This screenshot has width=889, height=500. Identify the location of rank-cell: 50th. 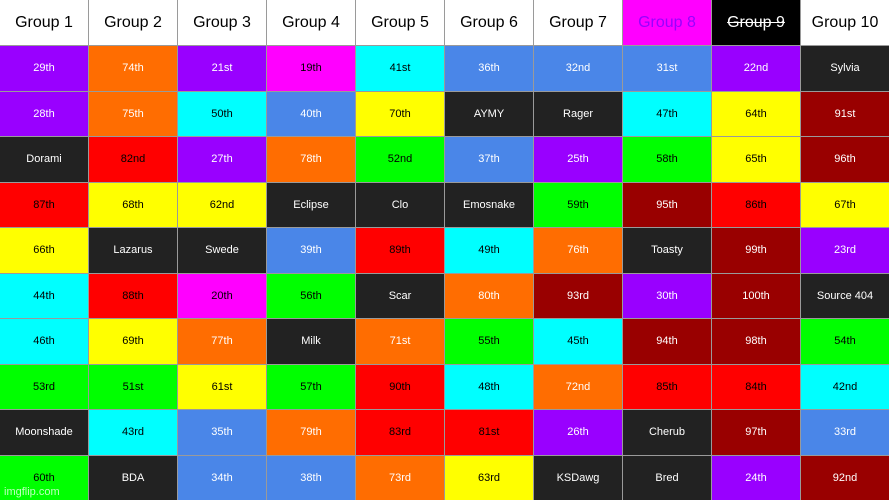
(222, 113).